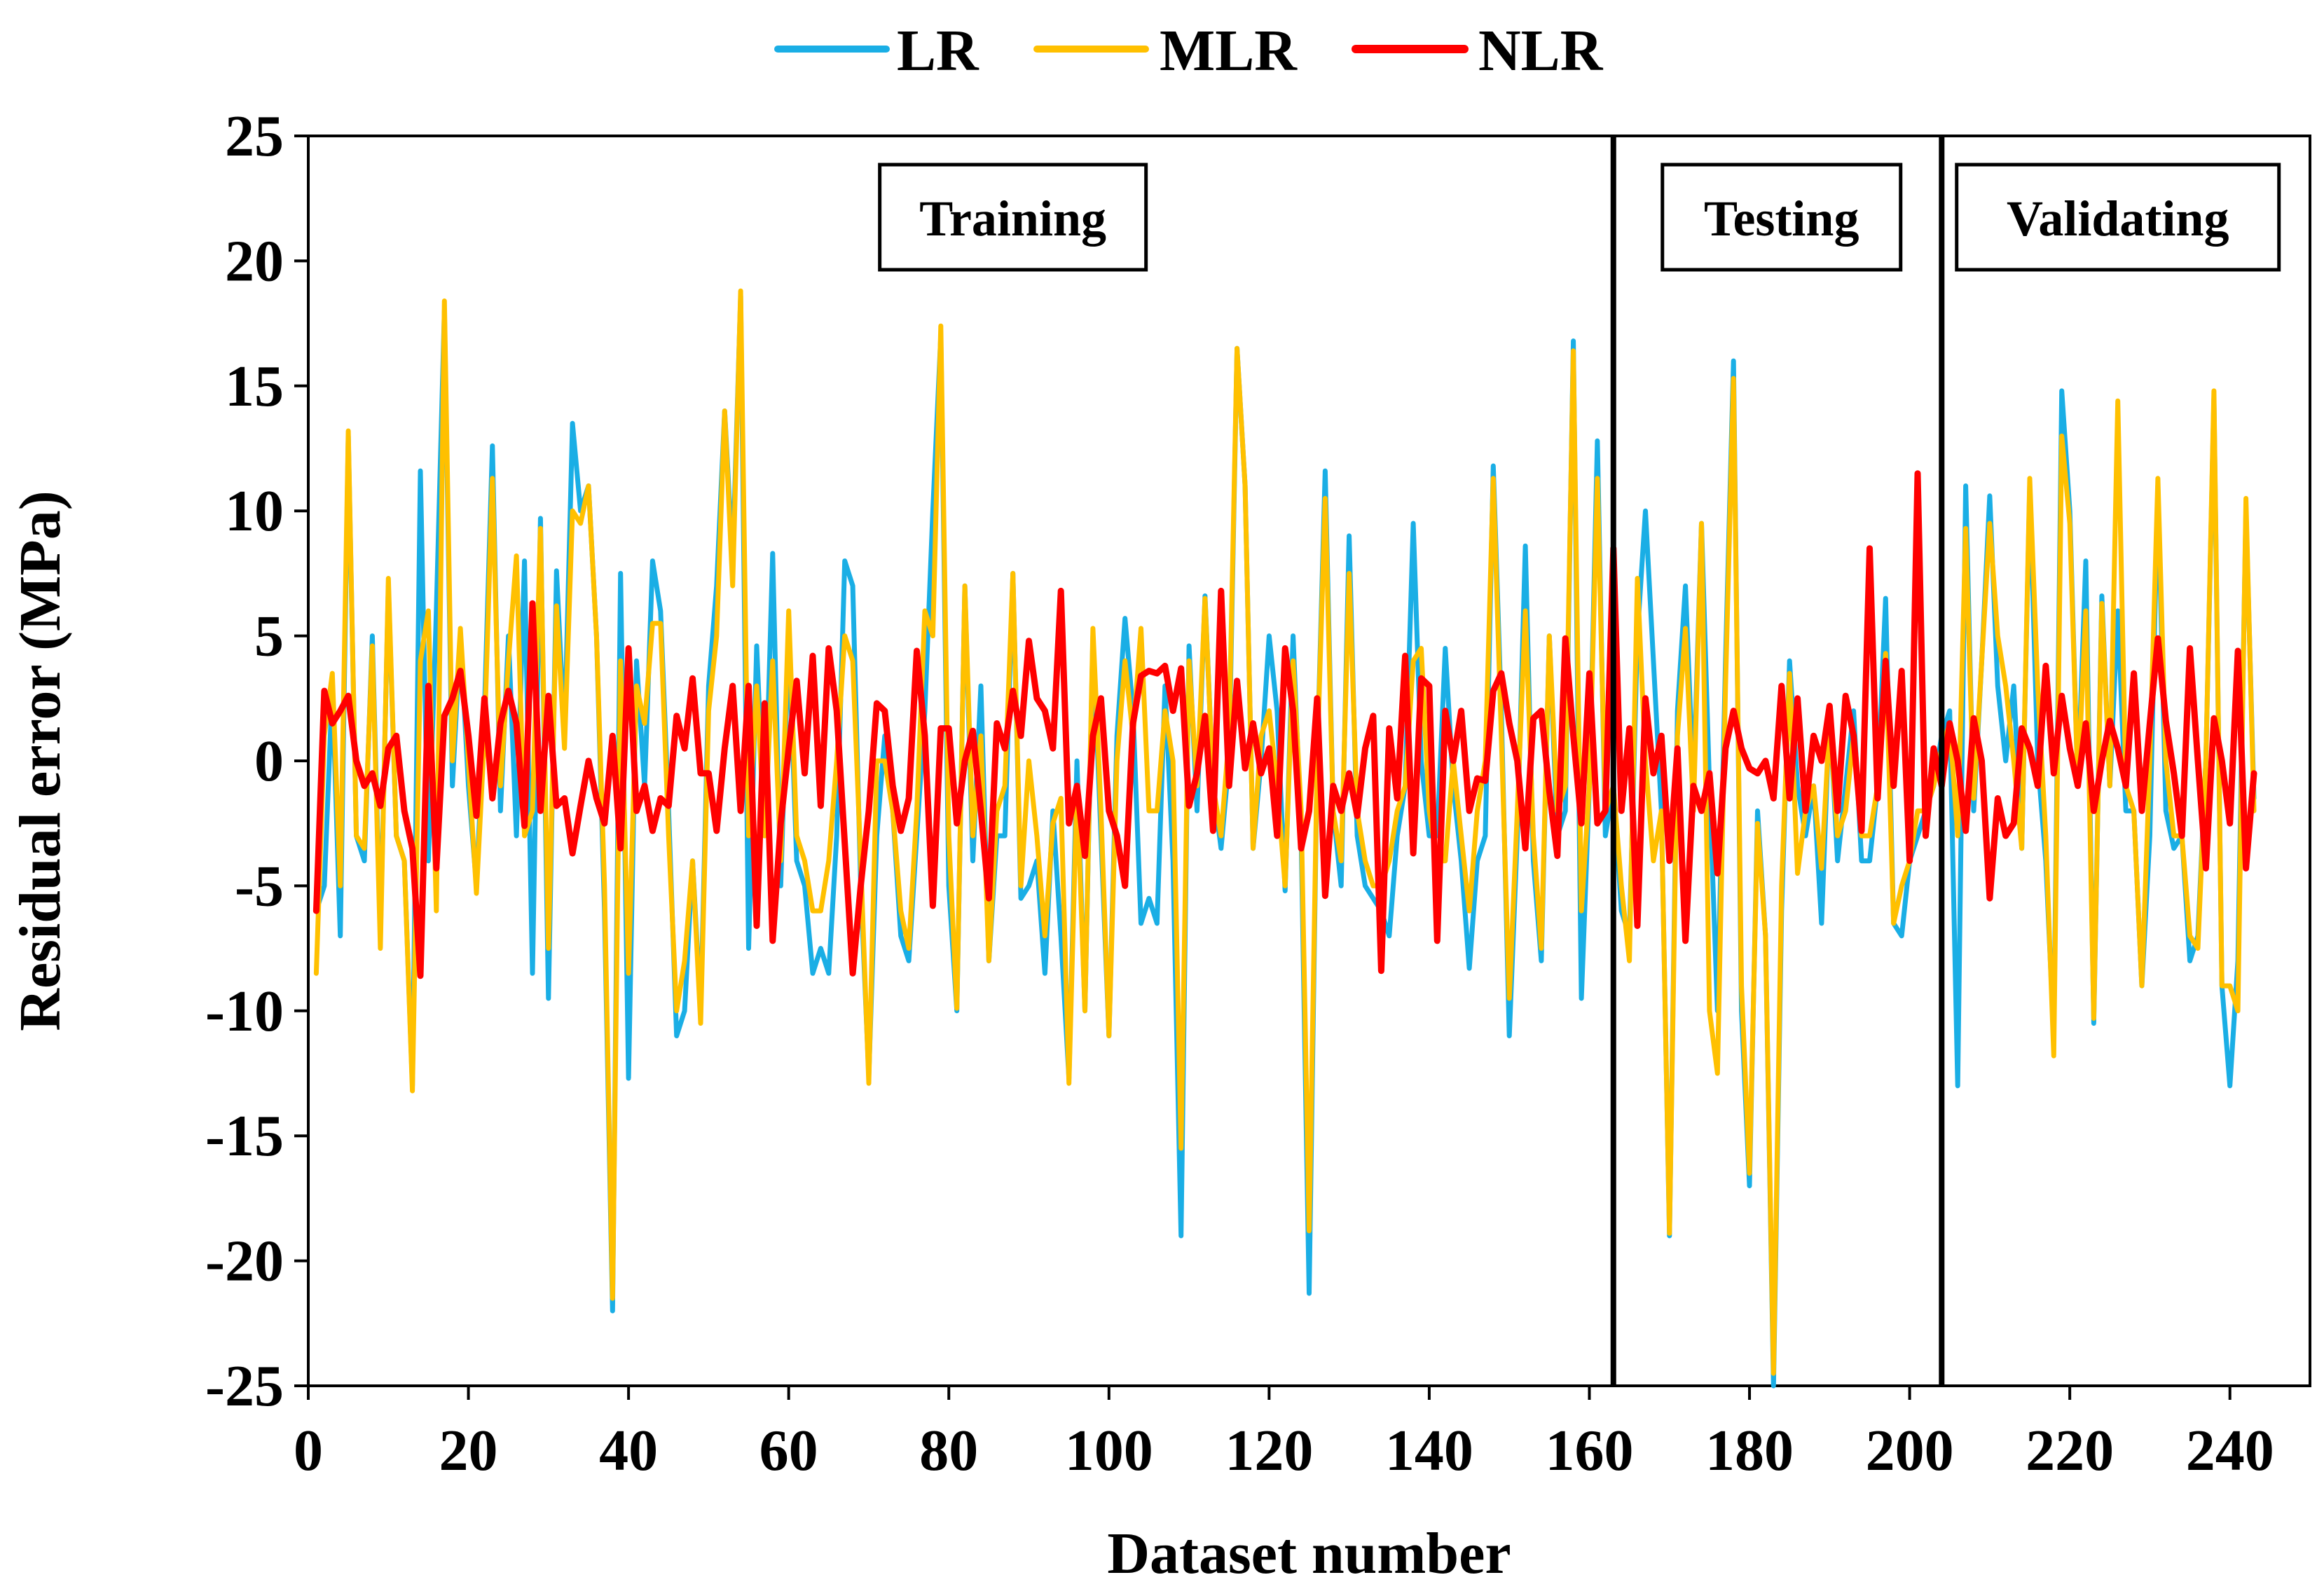  I want to click on y-tick-label: -25, so click(244, 1386).